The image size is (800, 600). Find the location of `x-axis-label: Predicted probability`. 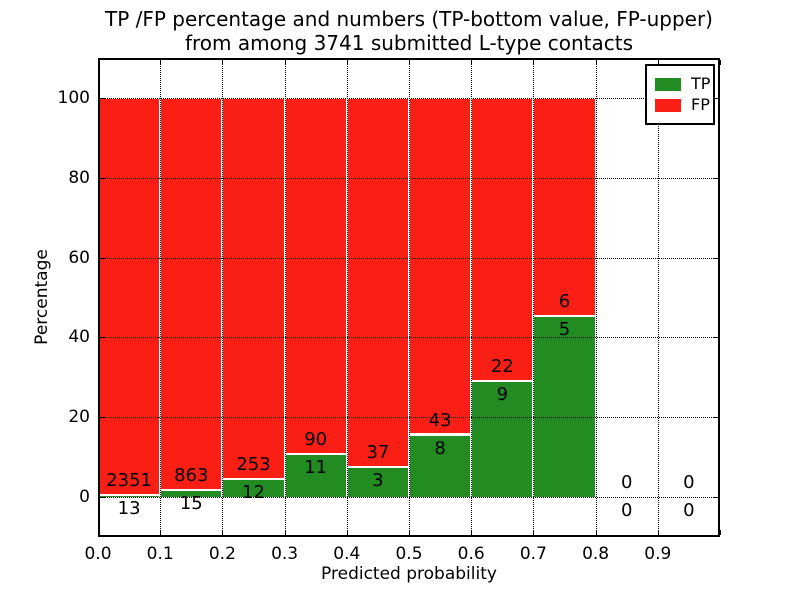

x-axis-label: Predicted probability is located at coordinates (409, 574).